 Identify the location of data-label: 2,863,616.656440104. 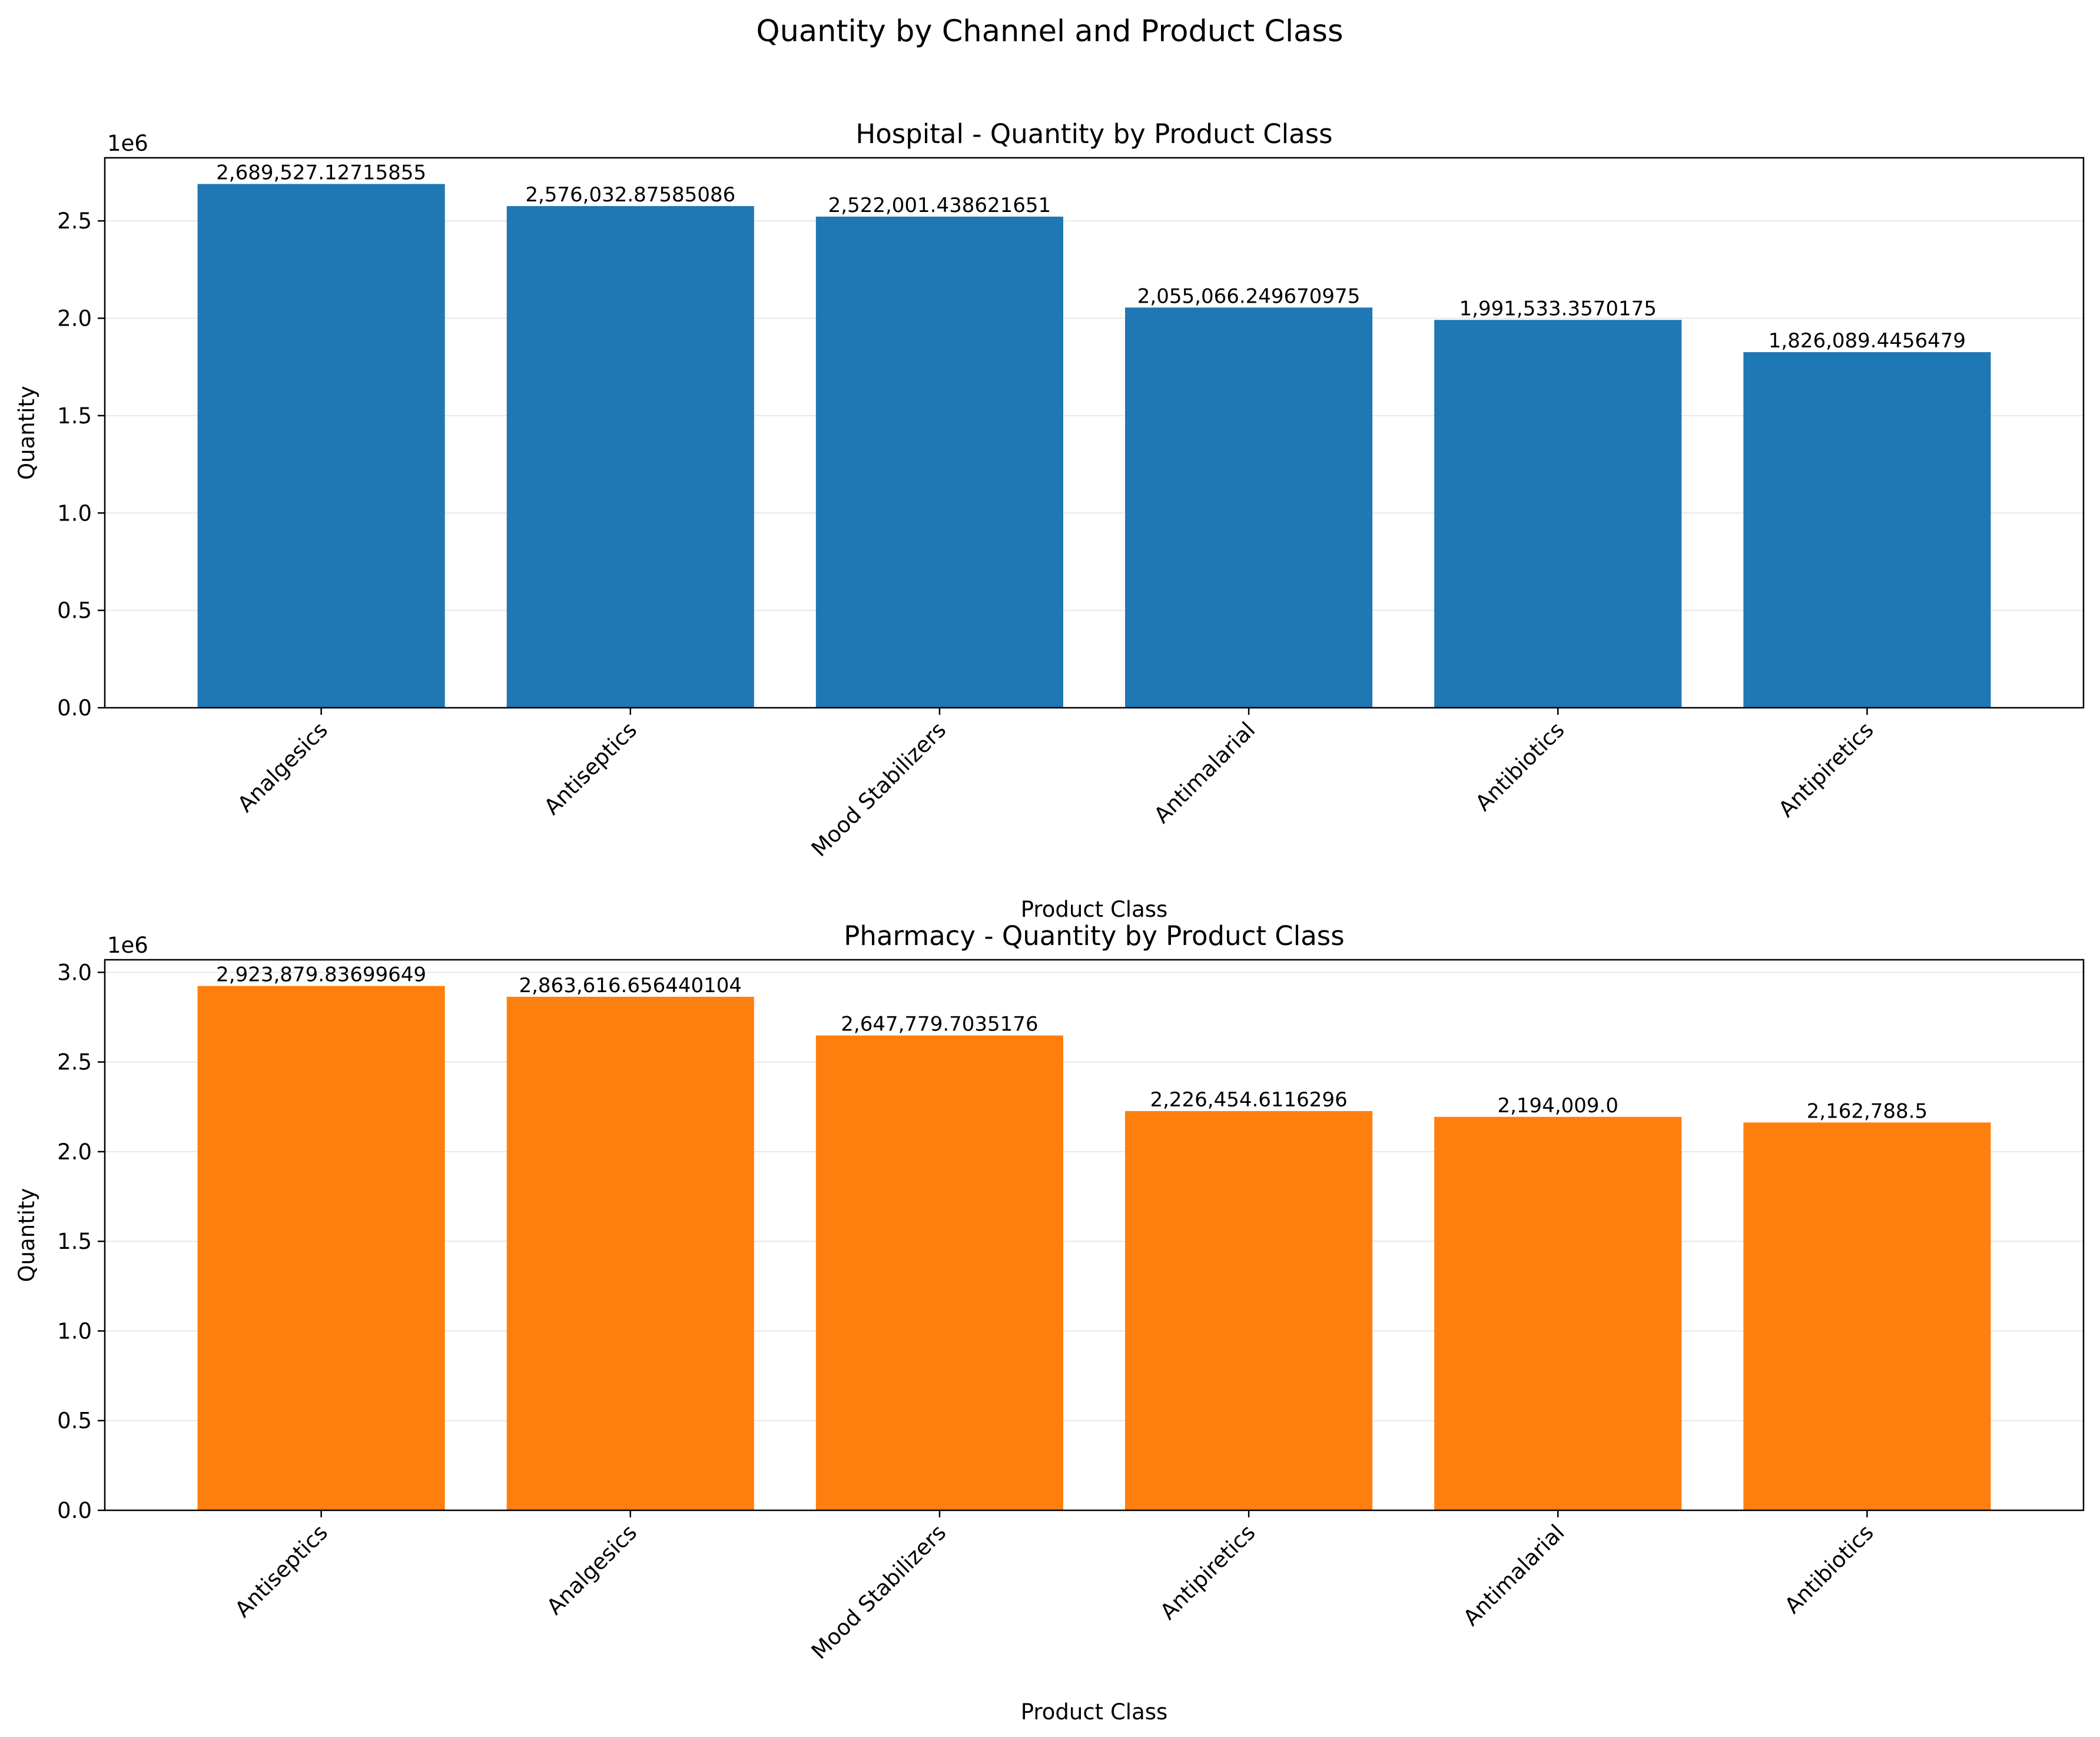
(630, 986).